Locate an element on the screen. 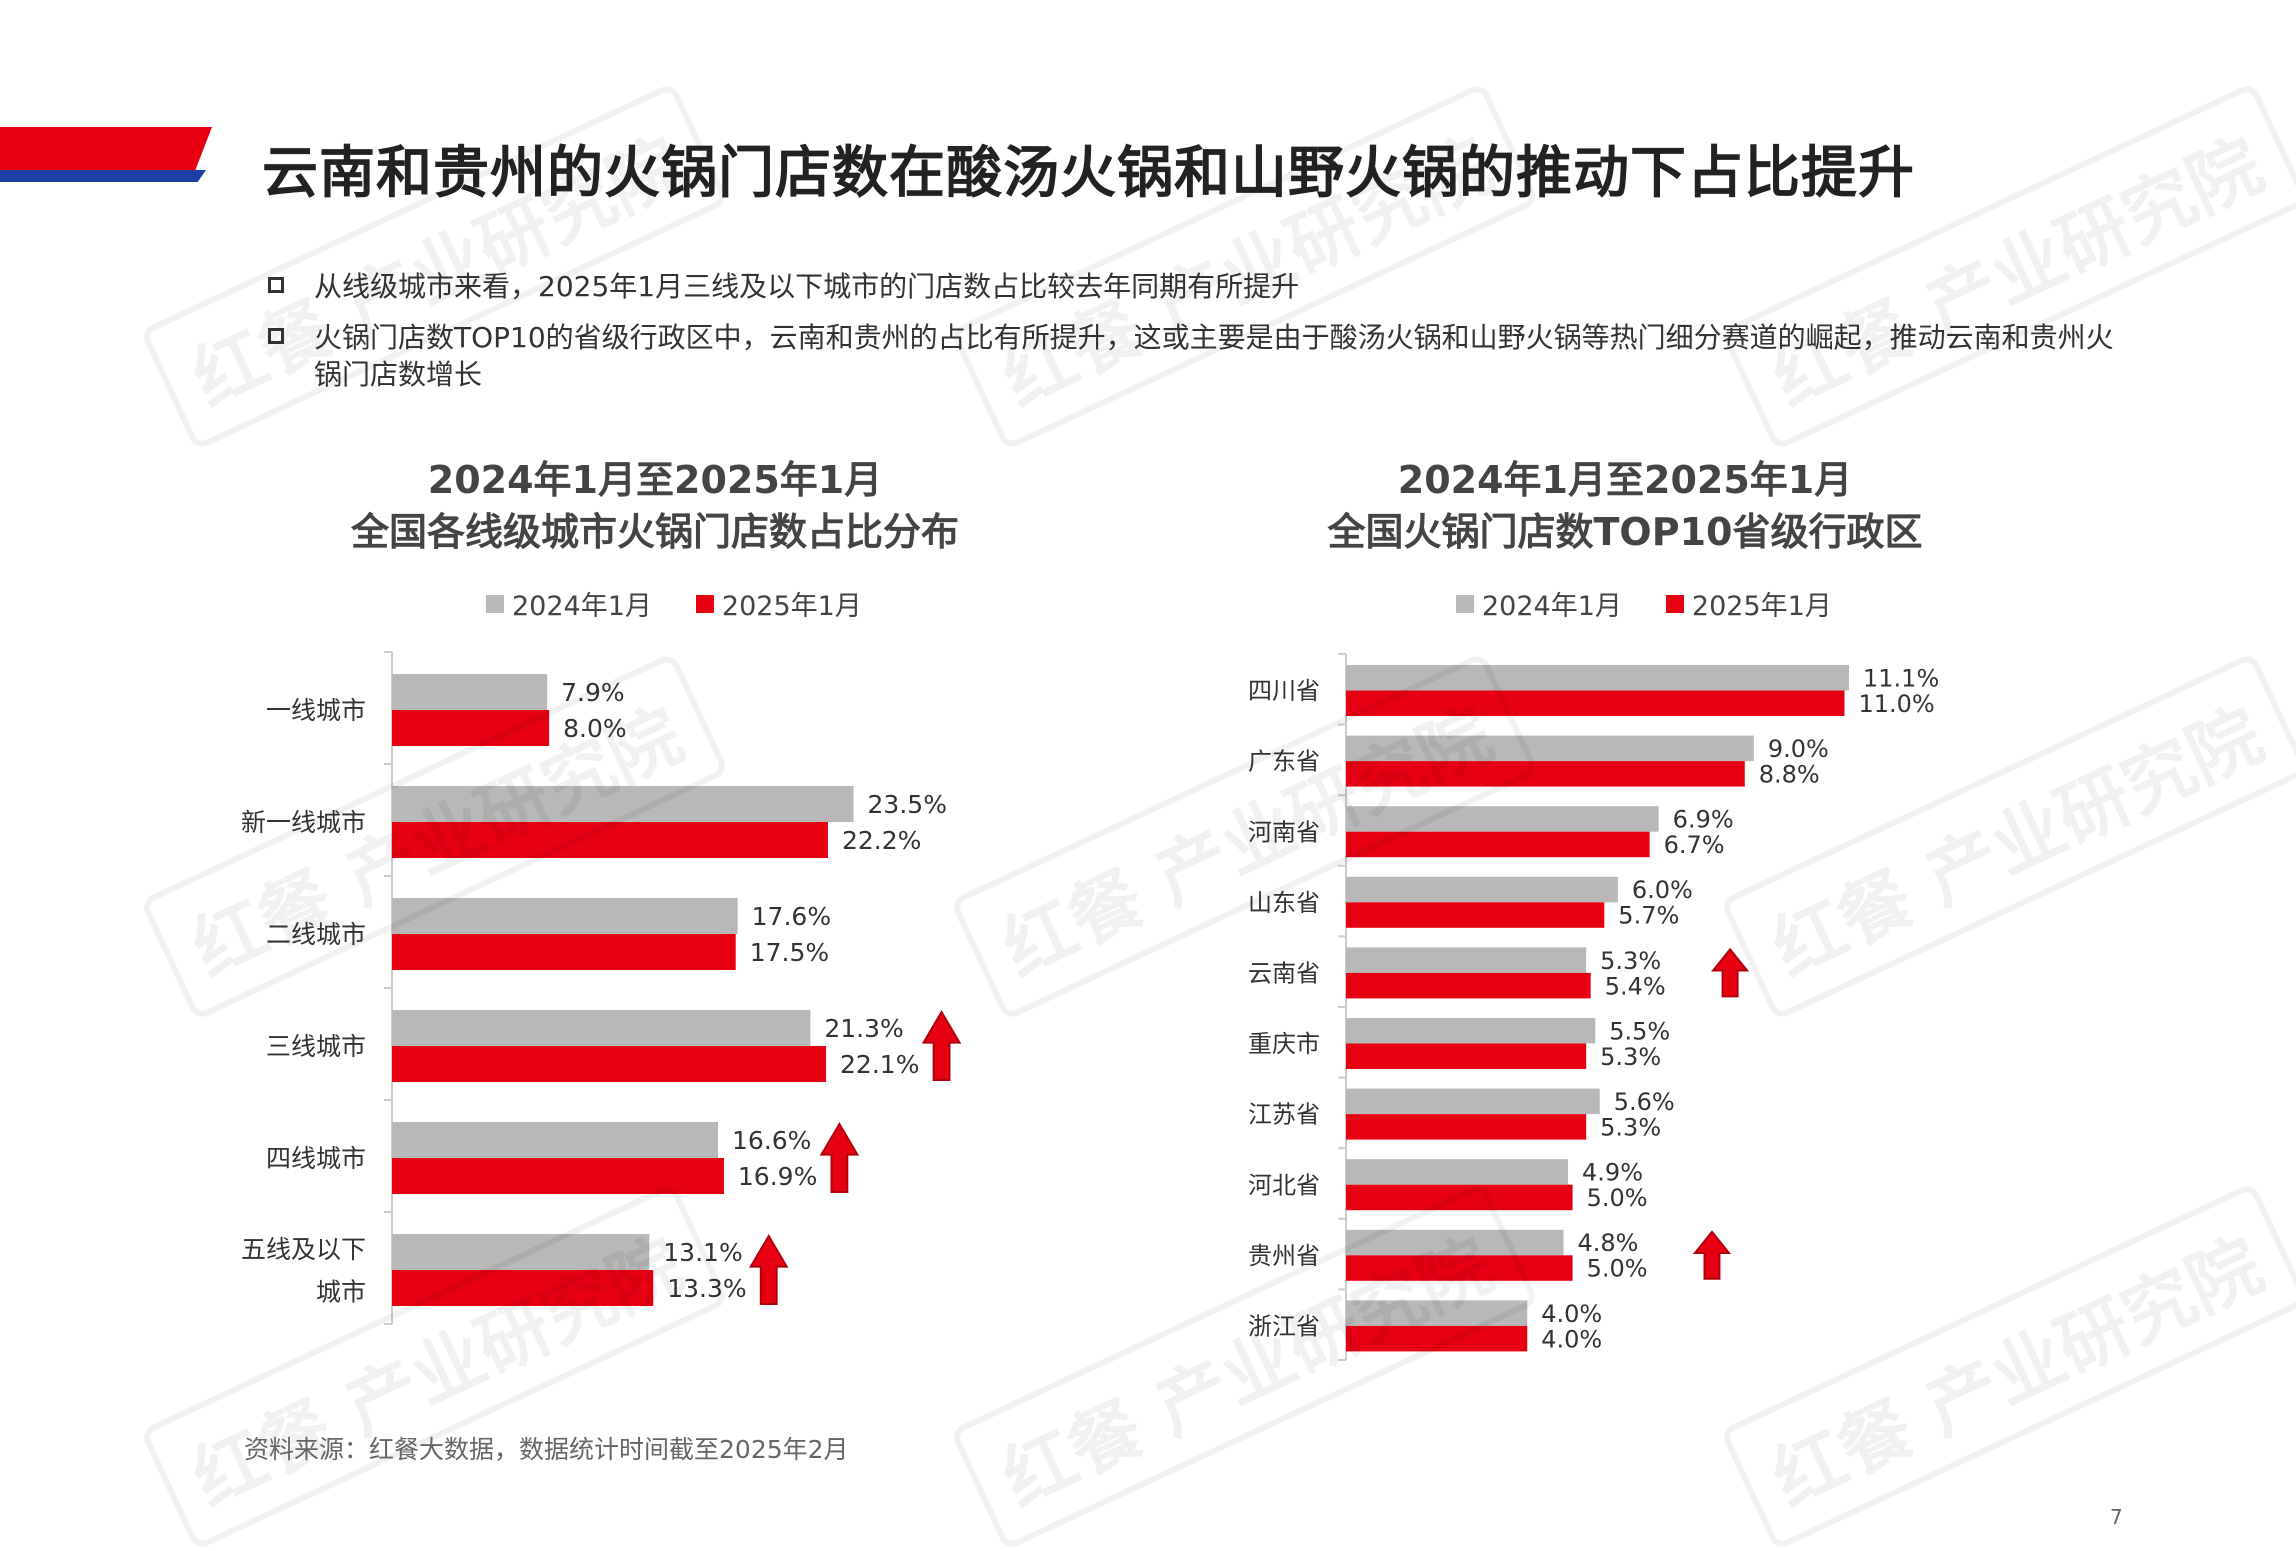 The width and height of the screenshot is (2296, 1551). data-label-2024: 5.3% is located at coordinates (1630, 961).